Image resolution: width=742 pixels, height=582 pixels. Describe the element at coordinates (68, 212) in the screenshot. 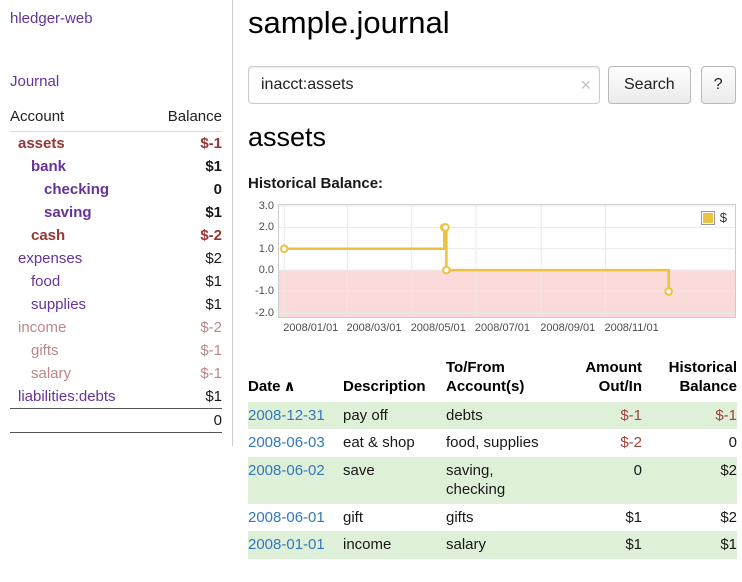

I see `sidebar-account-link: saving` at that location.